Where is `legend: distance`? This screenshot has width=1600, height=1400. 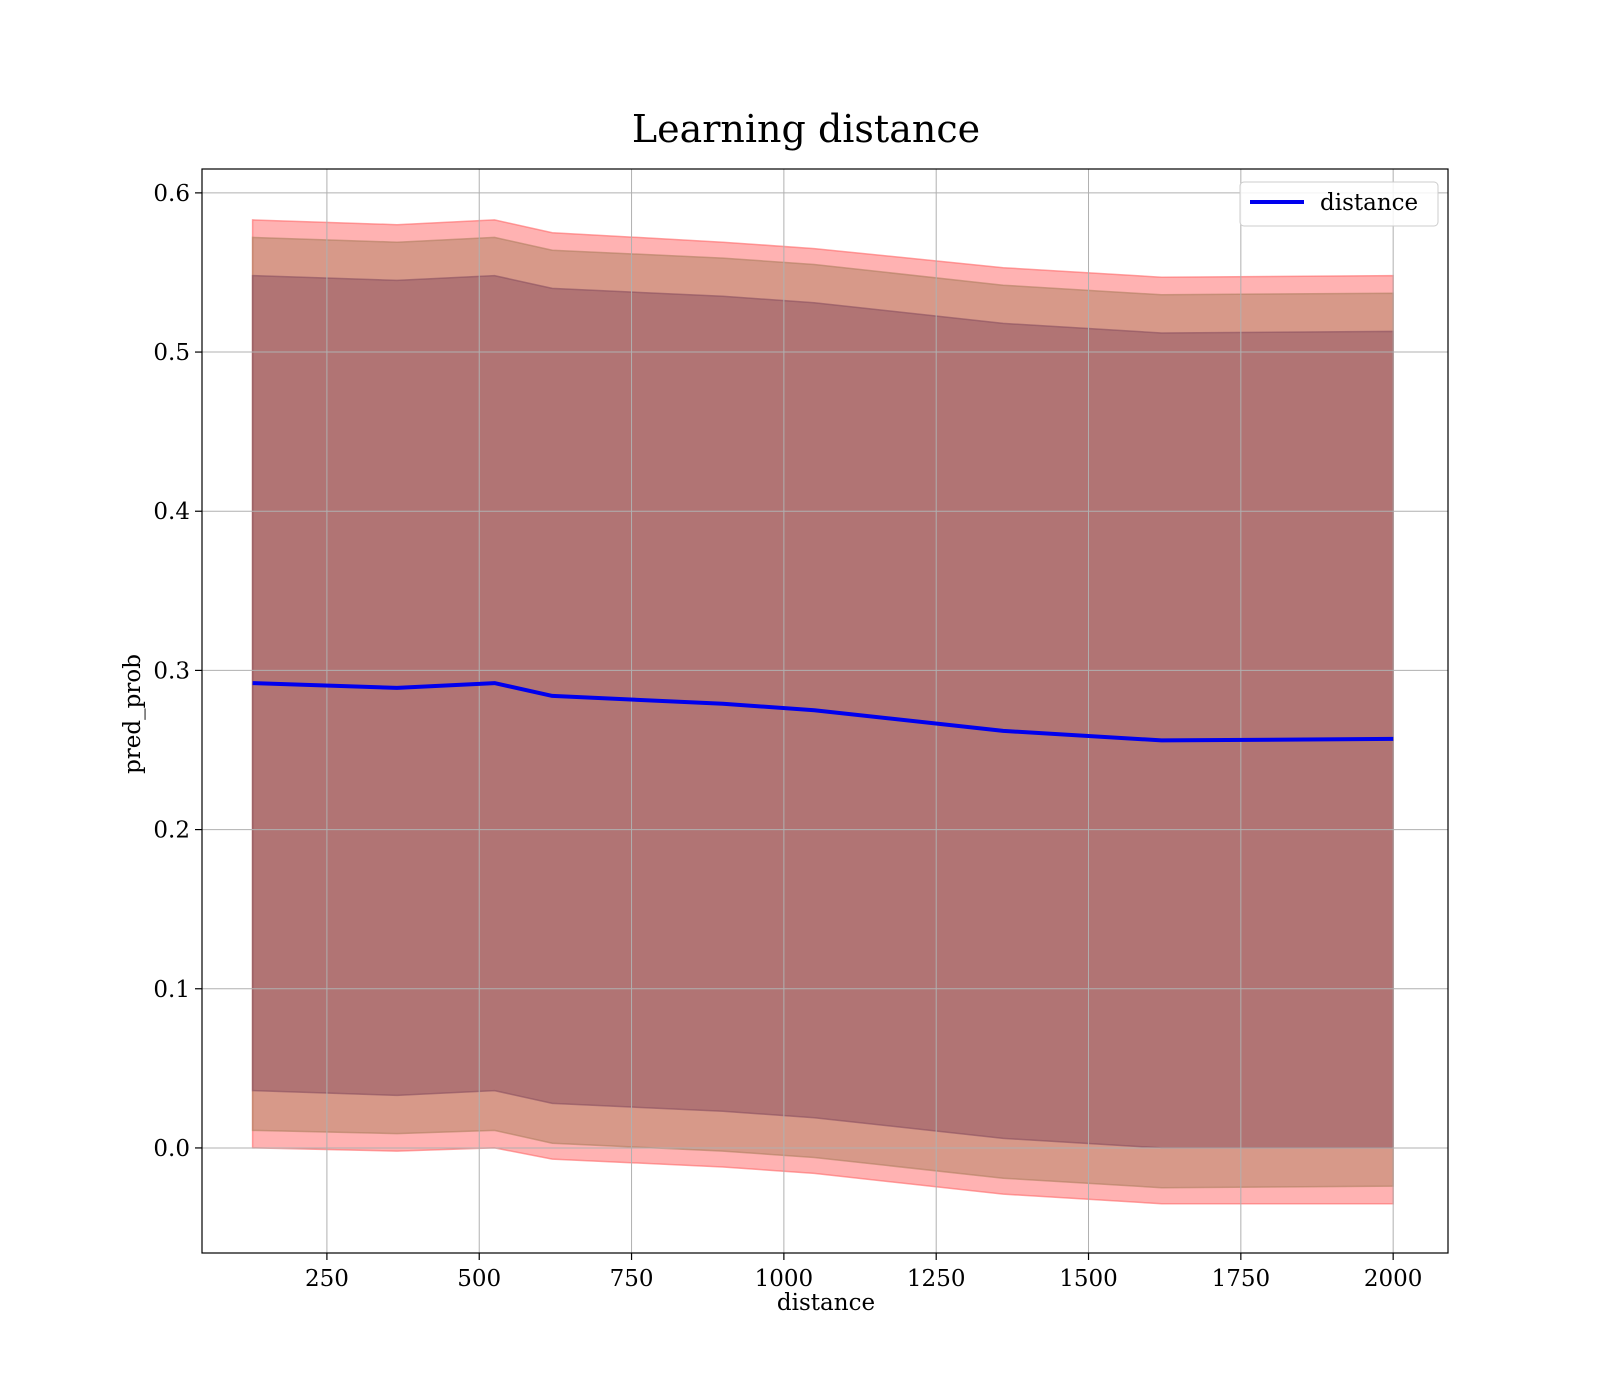
legend: distance is located at coordinates (1339, 204).